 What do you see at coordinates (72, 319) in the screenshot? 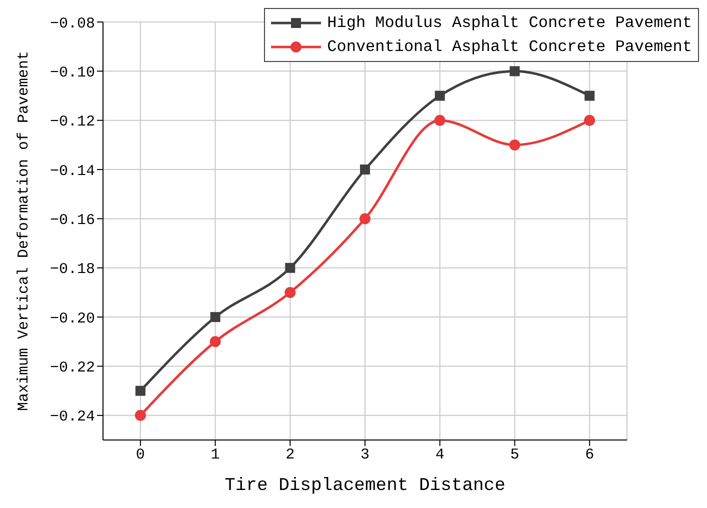
I see `y-tick-label: −0.20` at bounding box center [72, 319].